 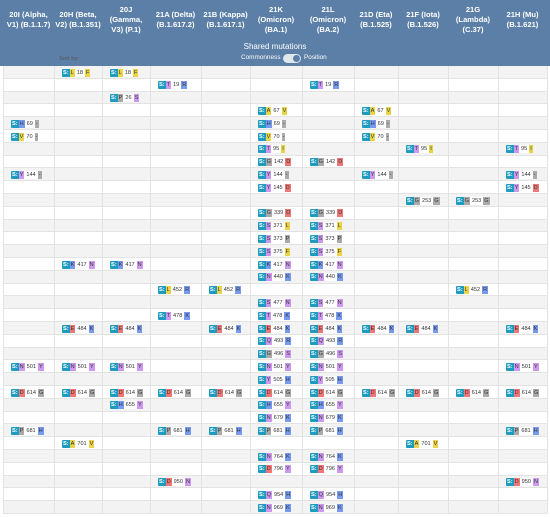 What do you see at coordinates (274, 251) in the screenshot?
I see `mutation-chip: S: S 375 F` at bounding box center [274, 251].